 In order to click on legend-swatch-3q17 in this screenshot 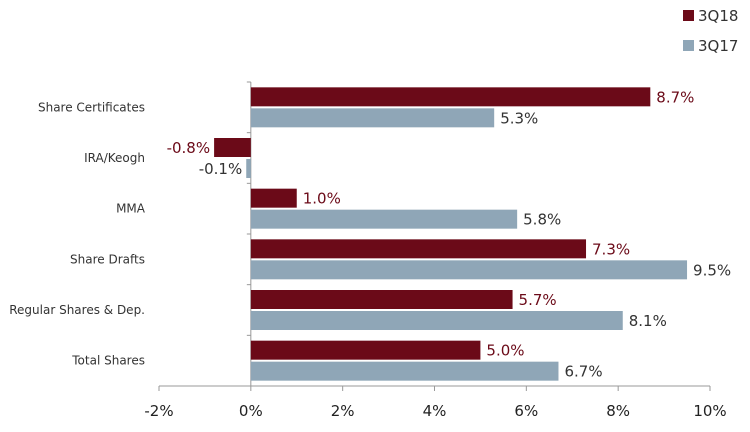, I will do `click(688, 45)`.